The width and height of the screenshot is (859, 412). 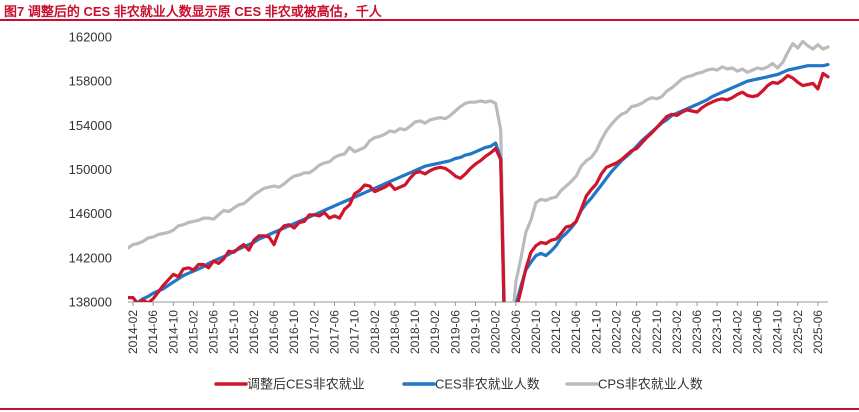 I want to click on footer-divider, so click(x=429, y=409).